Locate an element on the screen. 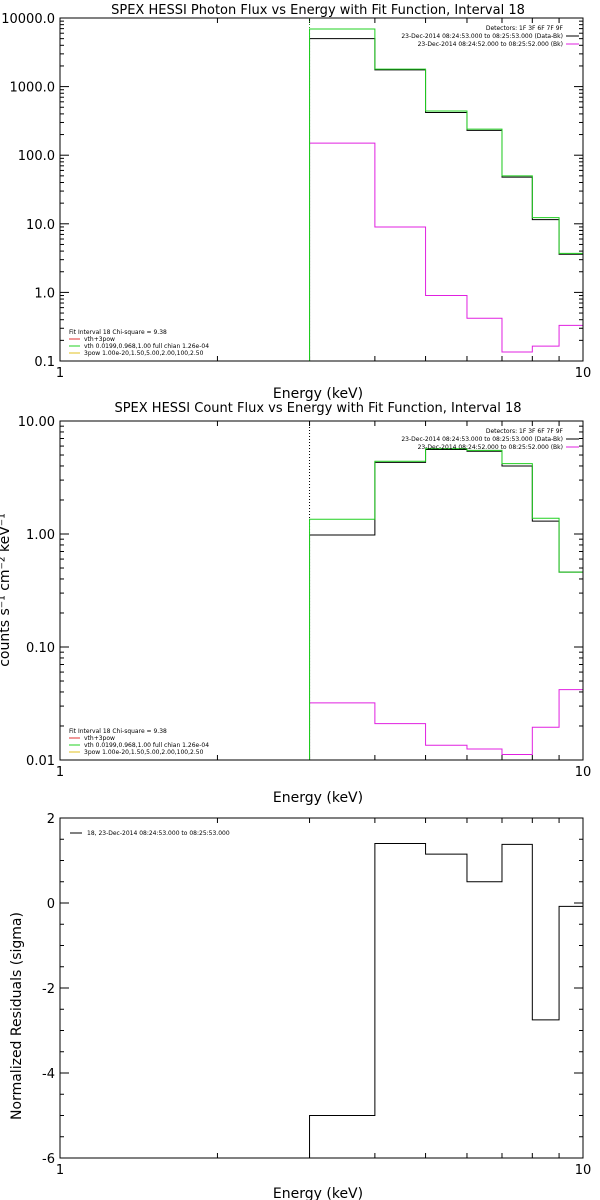  photon-flux-series-0-histogram is located at coordinates (446, 199).